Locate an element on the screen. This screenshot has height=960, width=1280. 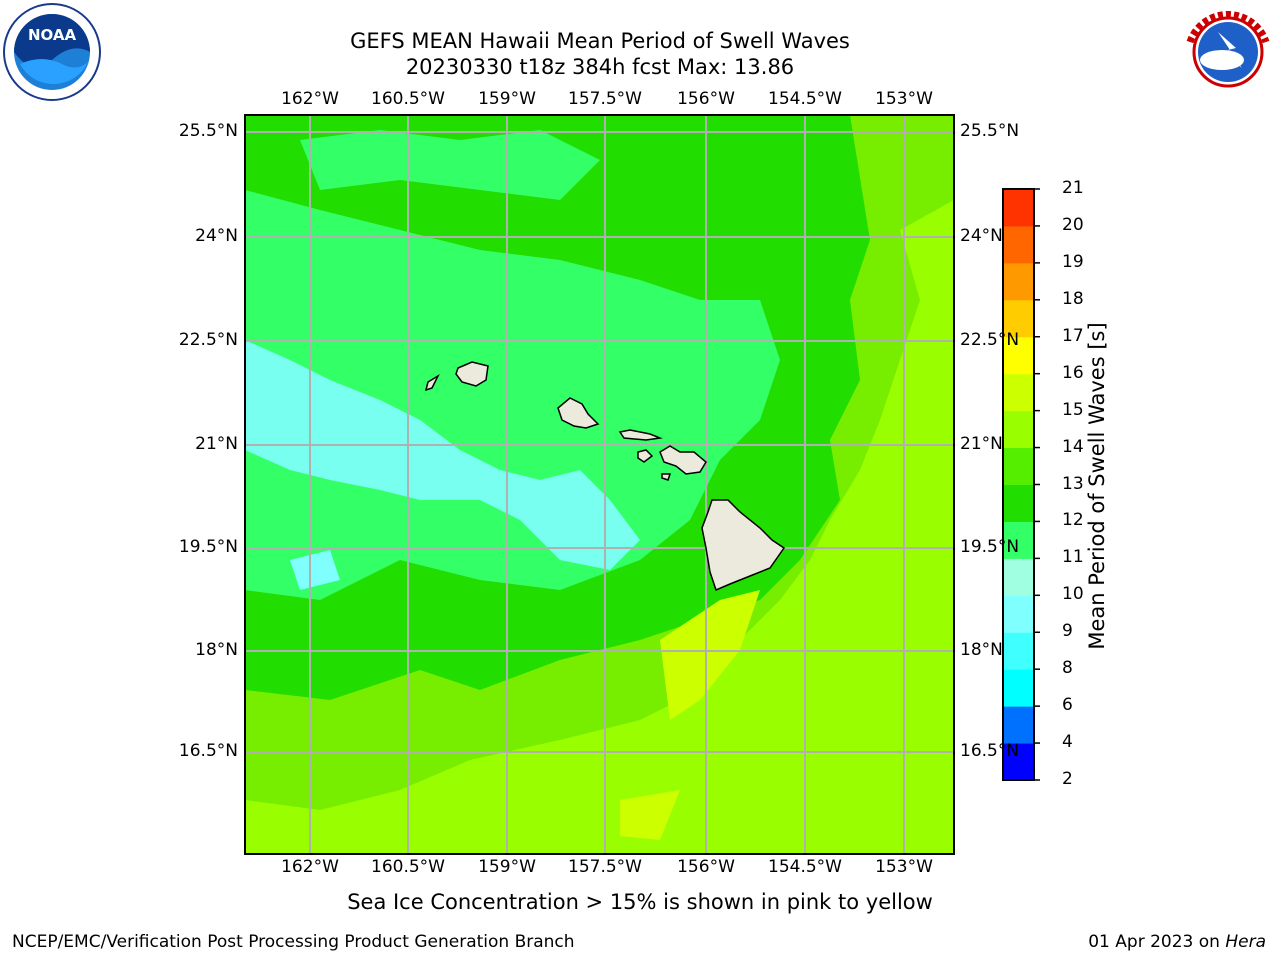
lon-tick-label-top: 159°W is located at coordinates (507, 99).